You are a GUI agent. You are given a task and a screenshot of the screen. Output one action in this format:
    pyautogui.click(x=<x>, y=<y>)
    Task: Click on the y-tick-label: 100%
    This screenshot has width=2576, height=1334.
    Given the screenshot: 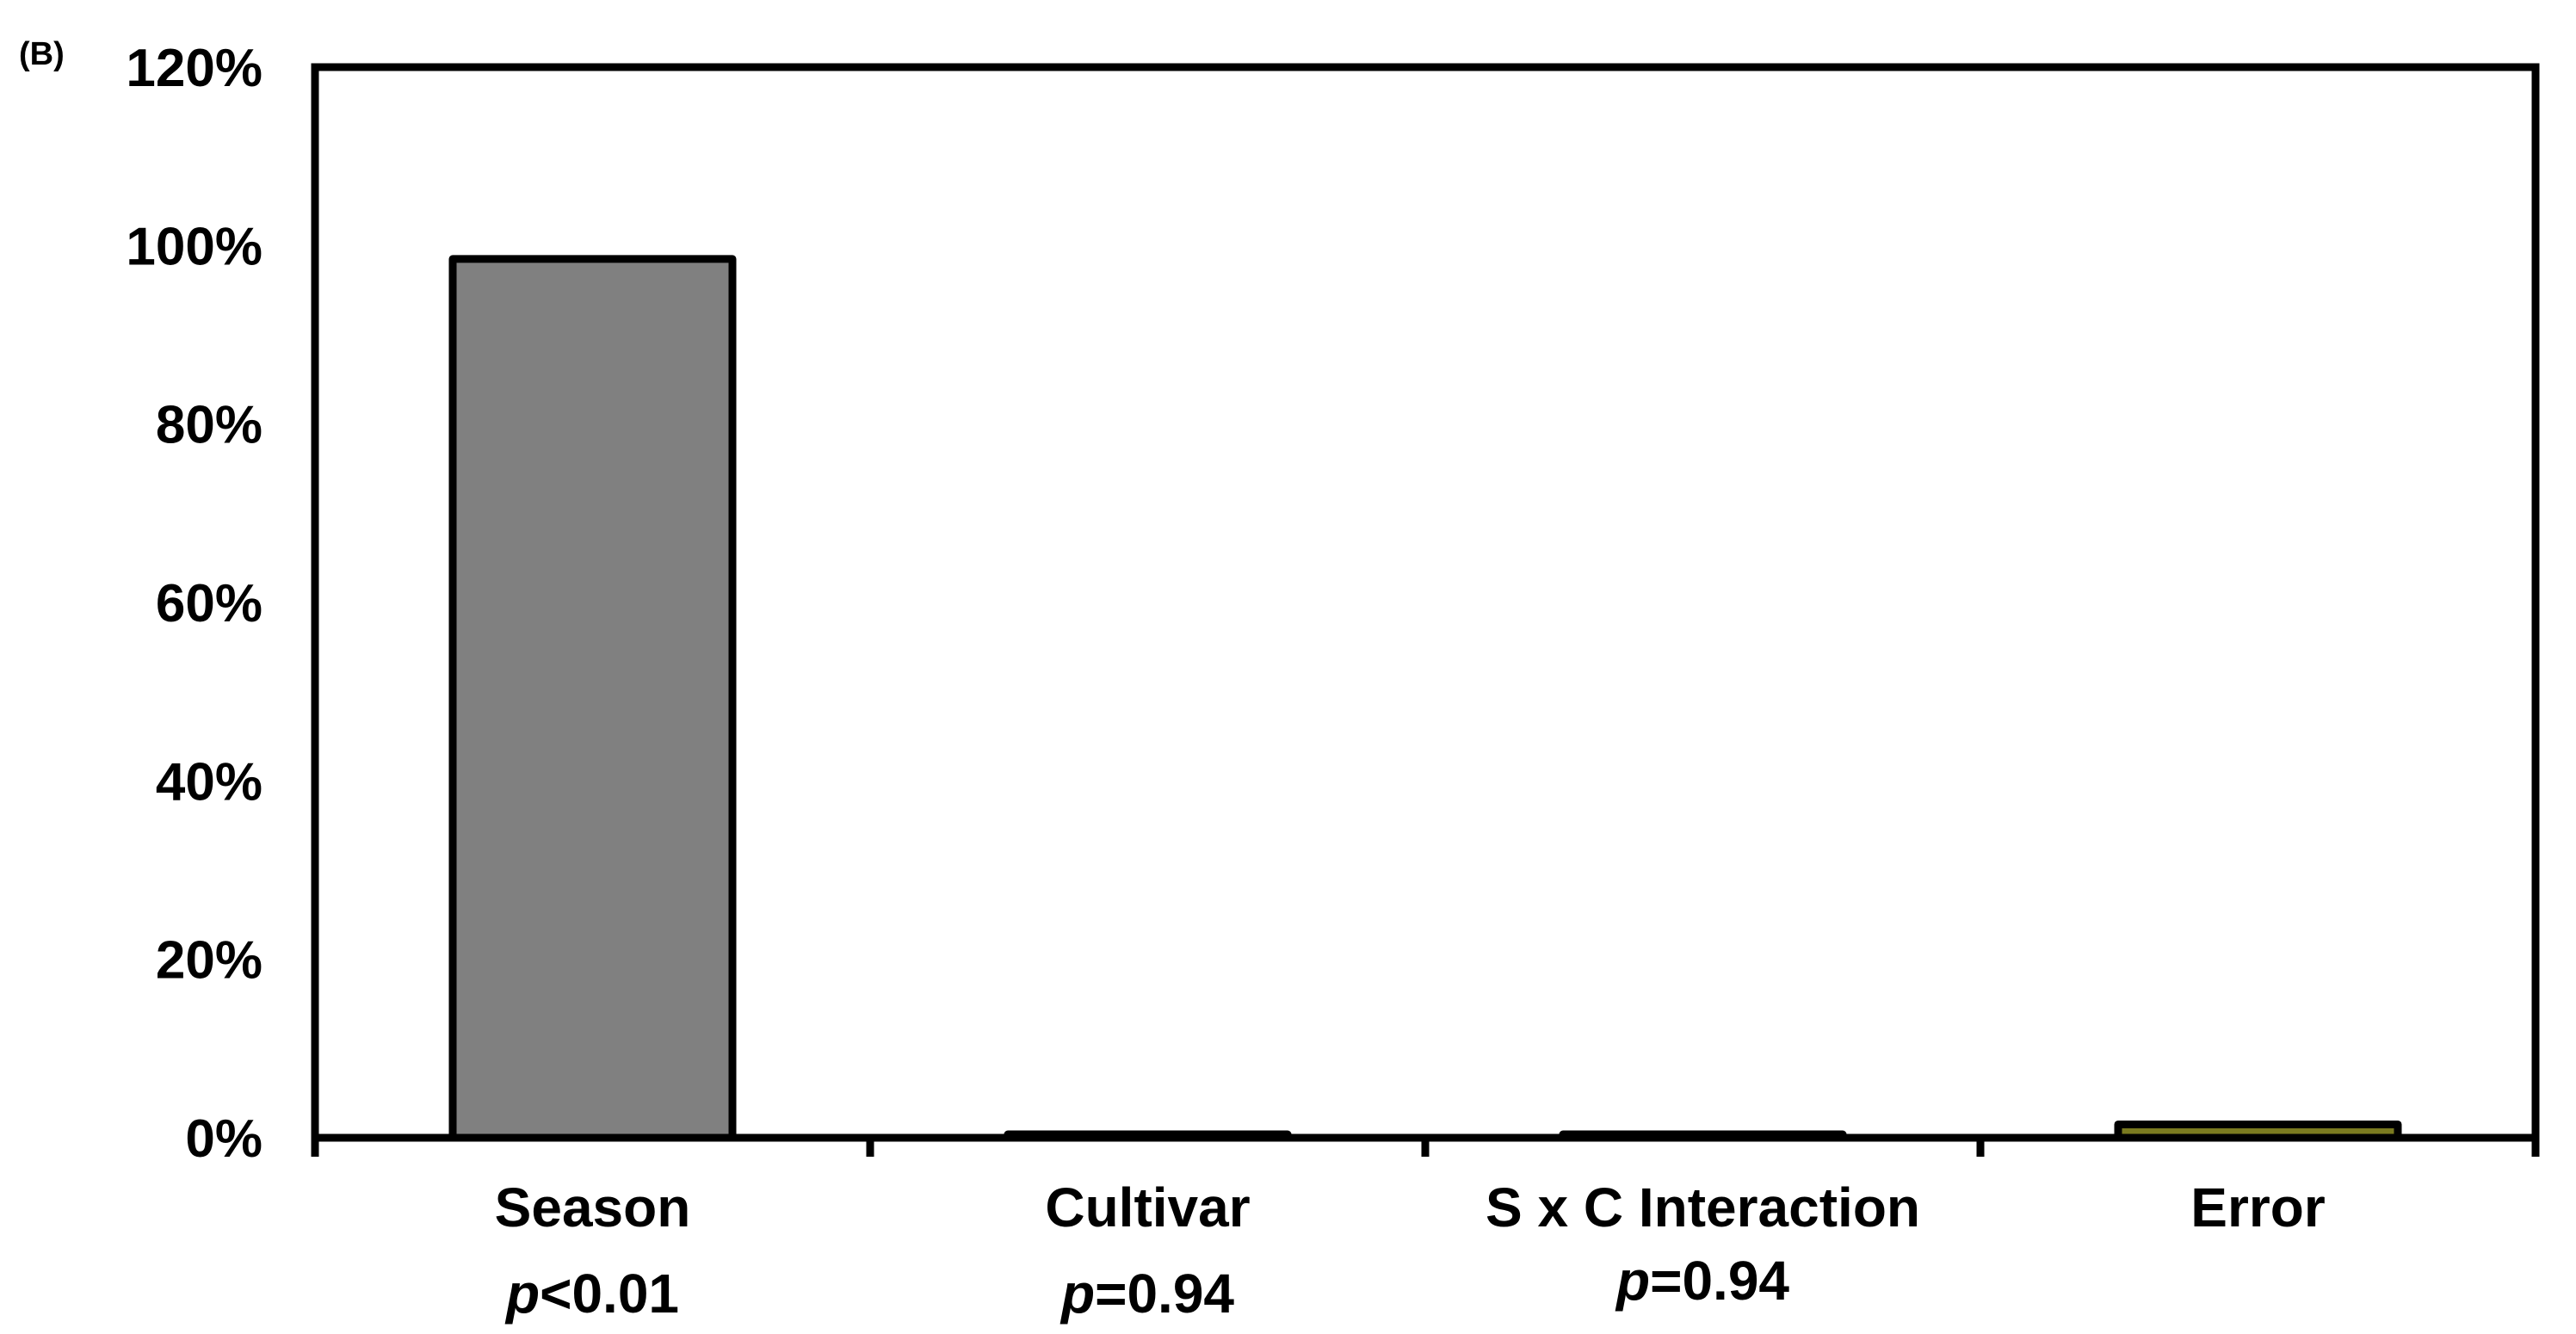 What is the action you would take?
    pyautogui.click(x=194, y=246)
    